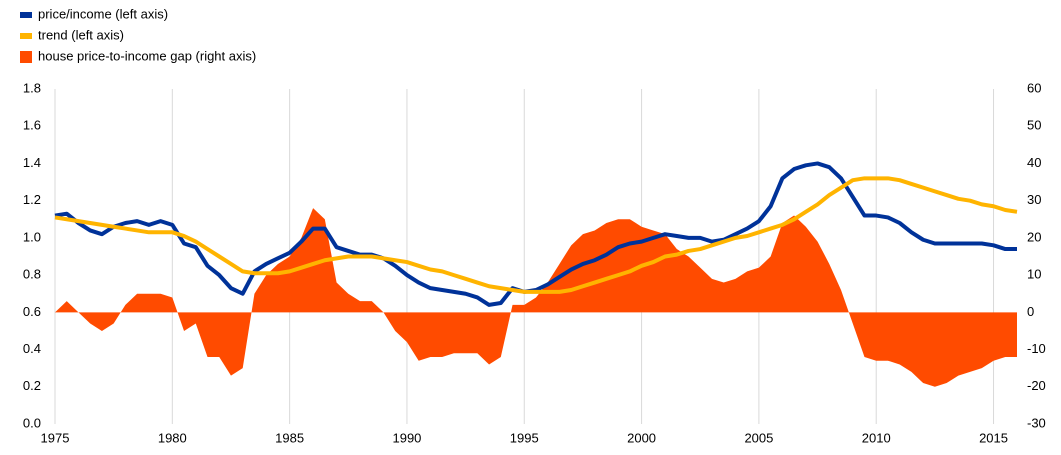  What do you see at coordinates (1034, 125) in the screenshot?
I see `y2-tick-label: 50` at bounding box center [1034, 125].